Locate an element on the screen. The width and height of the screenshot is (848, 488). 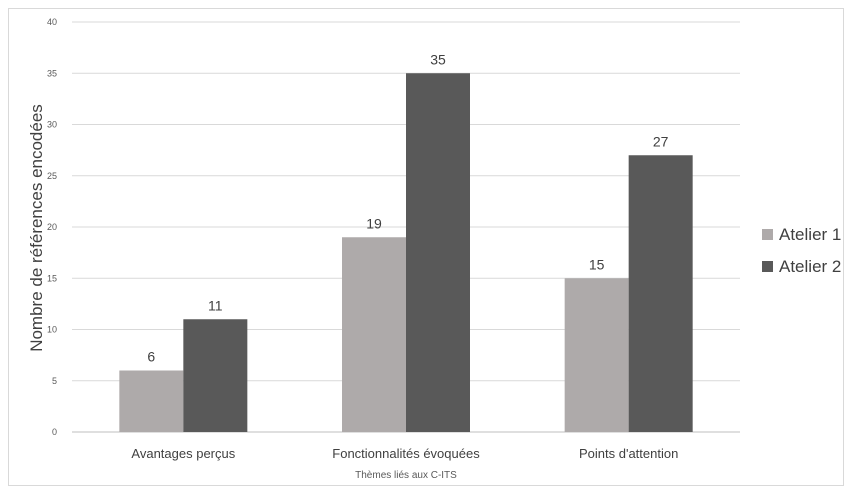
y-tick-label: 25 is located at coordinates (52, 176).